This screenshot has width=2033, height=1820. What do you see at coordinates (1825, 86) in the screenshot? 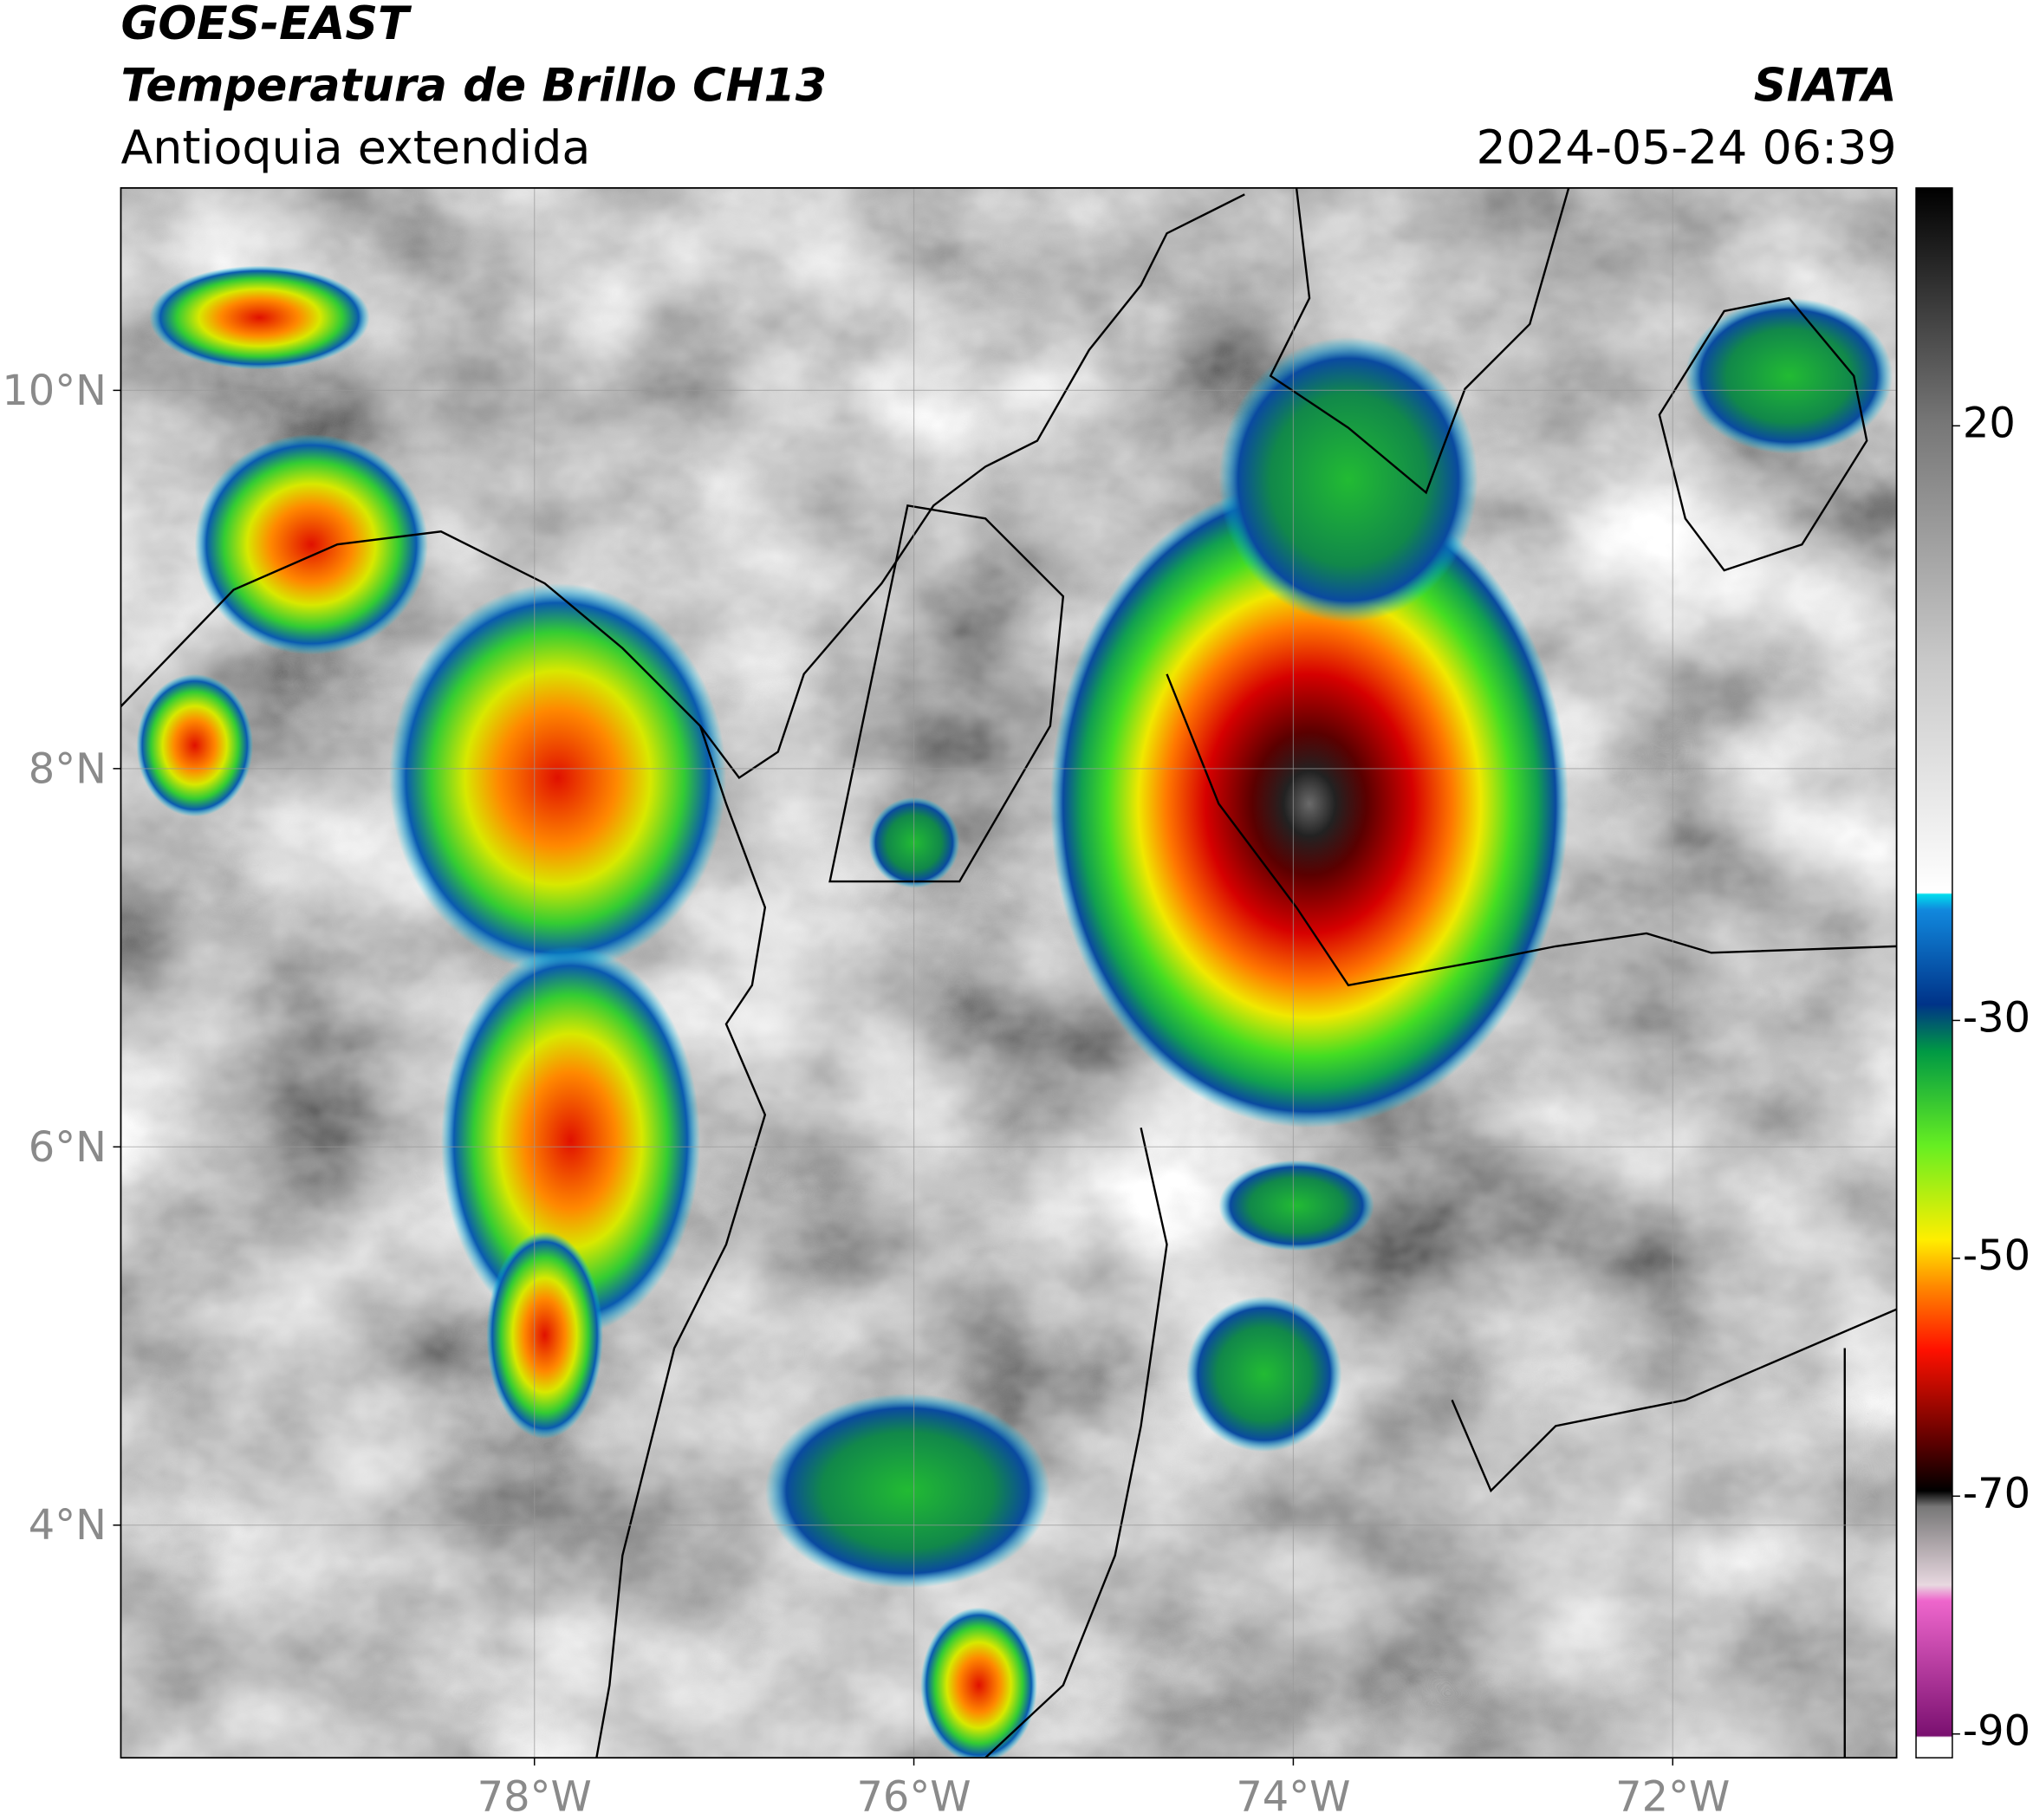
I see `agency: SIATA` at bounding box center [1825, 86].